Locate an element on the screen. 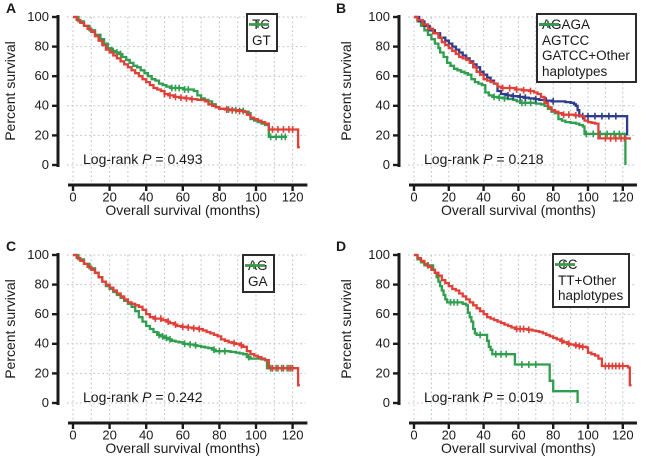  legend-entry-green: GA is located at coordinates (256, 276).